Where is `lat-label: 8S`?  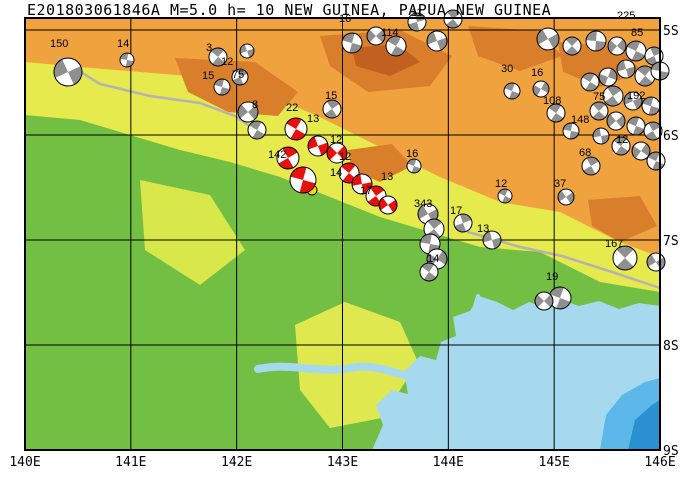 lat-label: 8S is located at coordinates (671, 346).